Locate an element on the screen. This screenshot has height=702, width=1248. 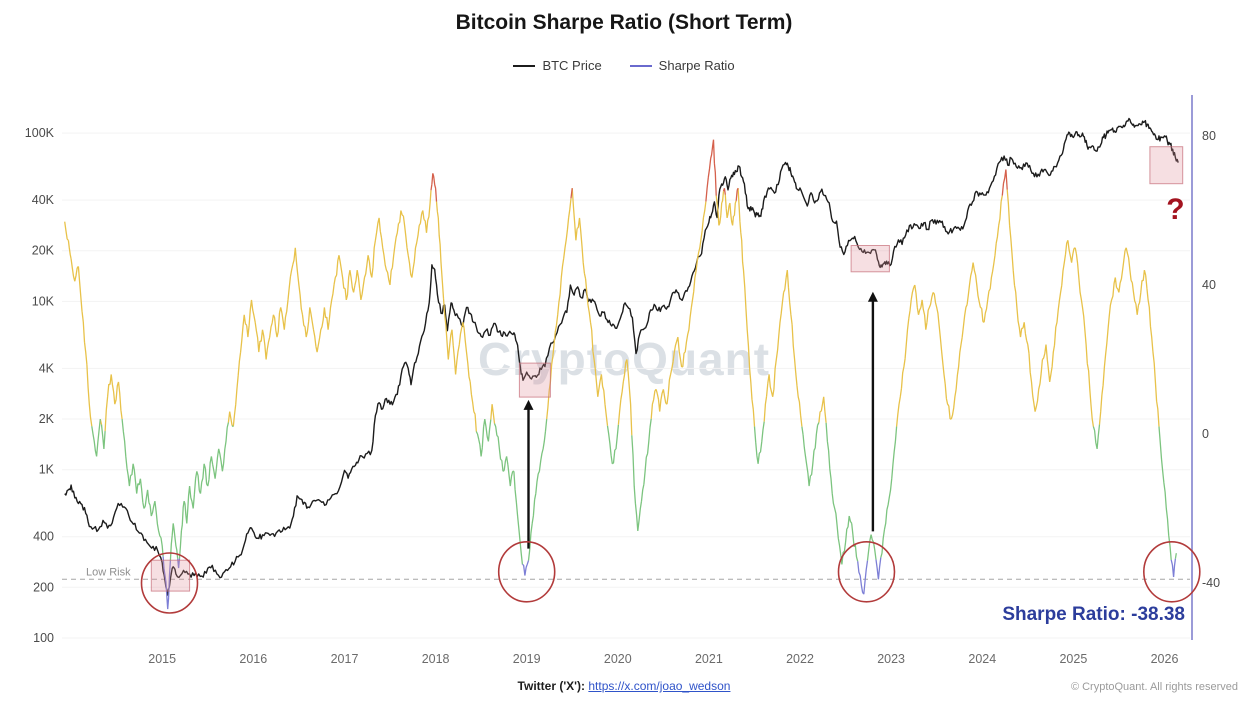
price-axis-tick: 4K is located at coordinates (47, 368).